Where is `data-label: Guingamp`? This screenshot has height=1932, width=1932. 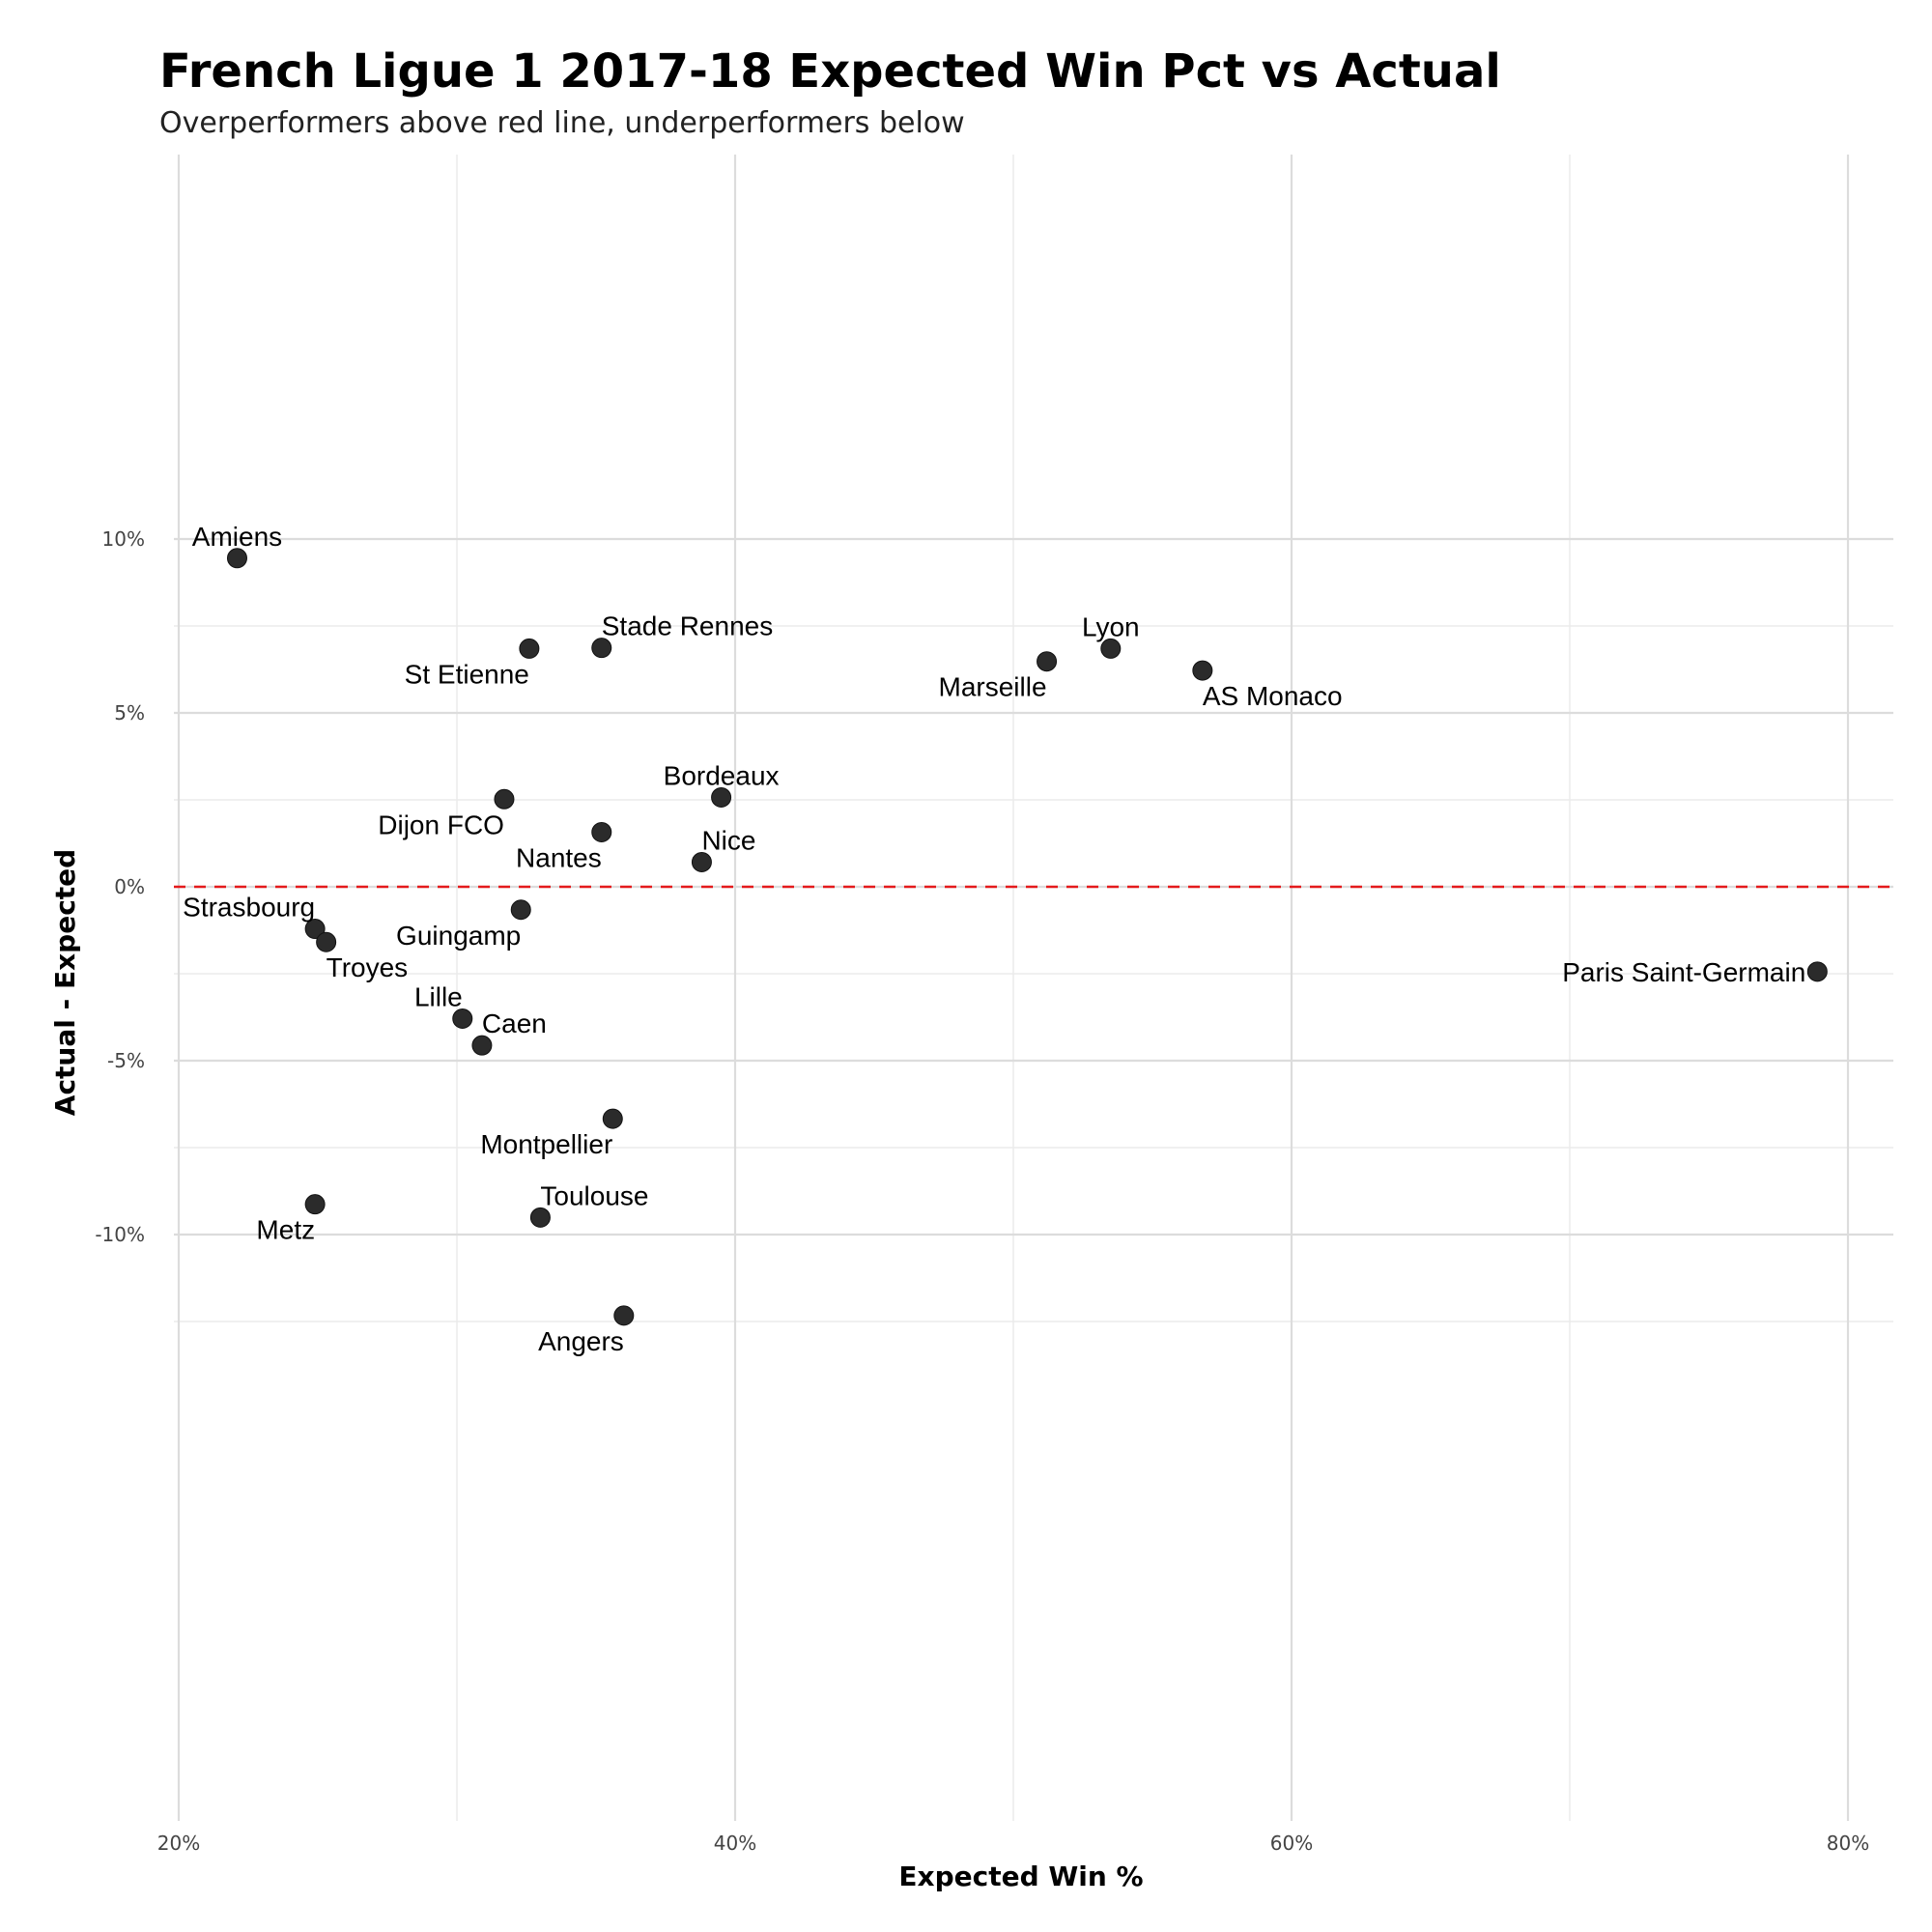
data-label: Guingamp is located at coordinates (458, 936).